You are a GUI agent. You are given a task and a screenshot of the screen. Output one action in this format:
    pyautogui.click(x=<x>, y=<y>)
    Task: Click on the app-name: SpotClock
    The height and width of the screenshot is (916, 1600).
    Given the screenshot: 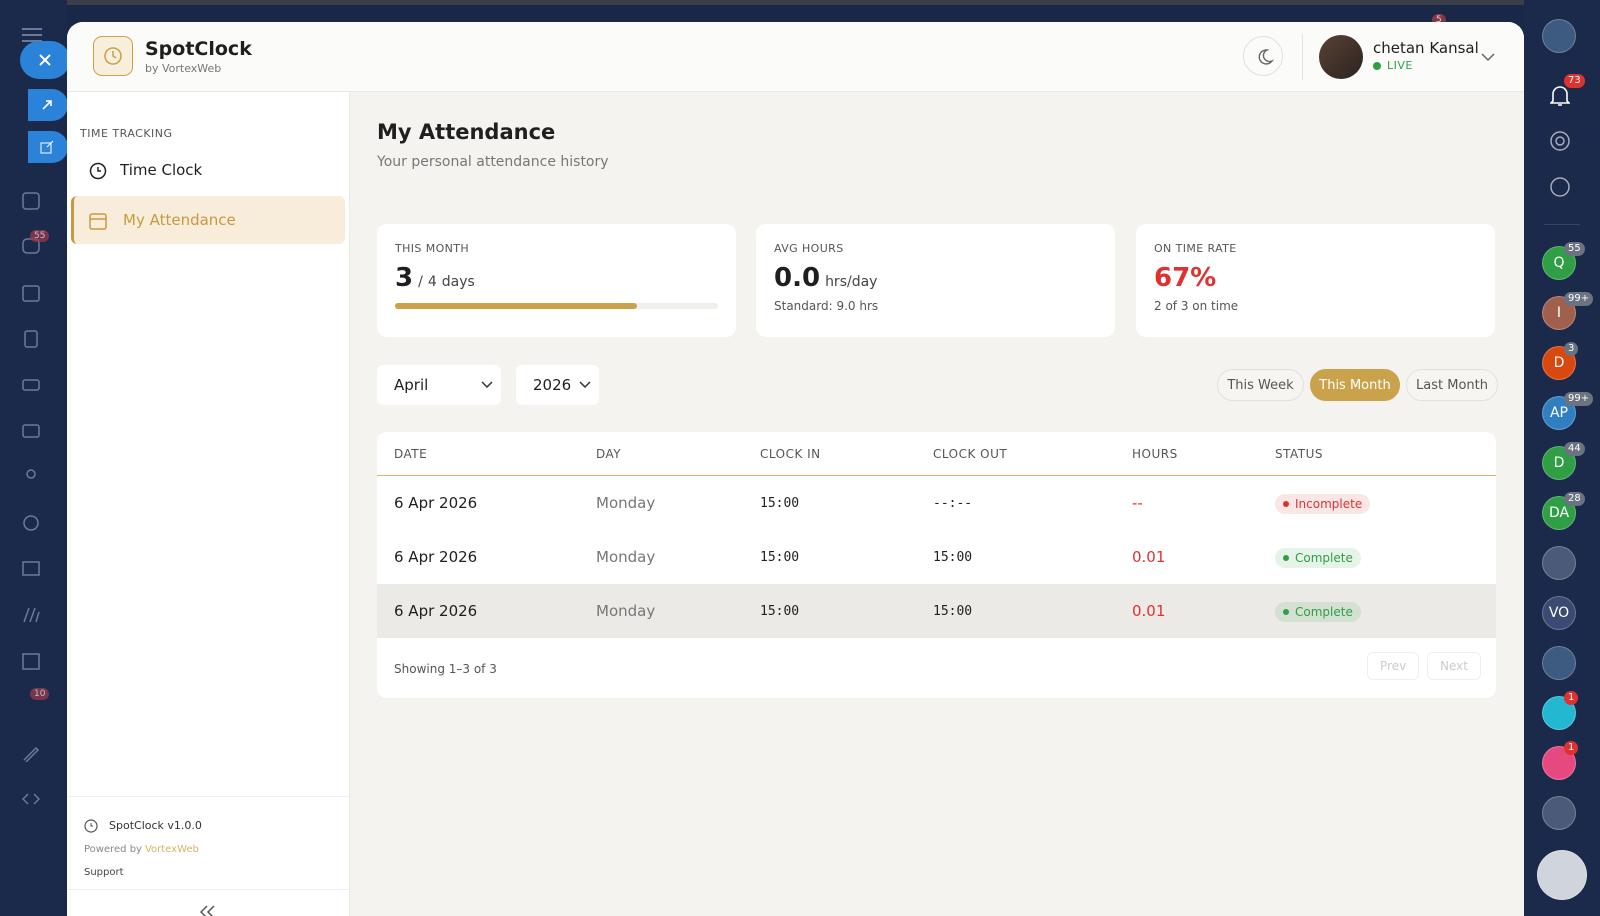 What is the action you would take?
    pyautogui.click(x=198, y=49)
    